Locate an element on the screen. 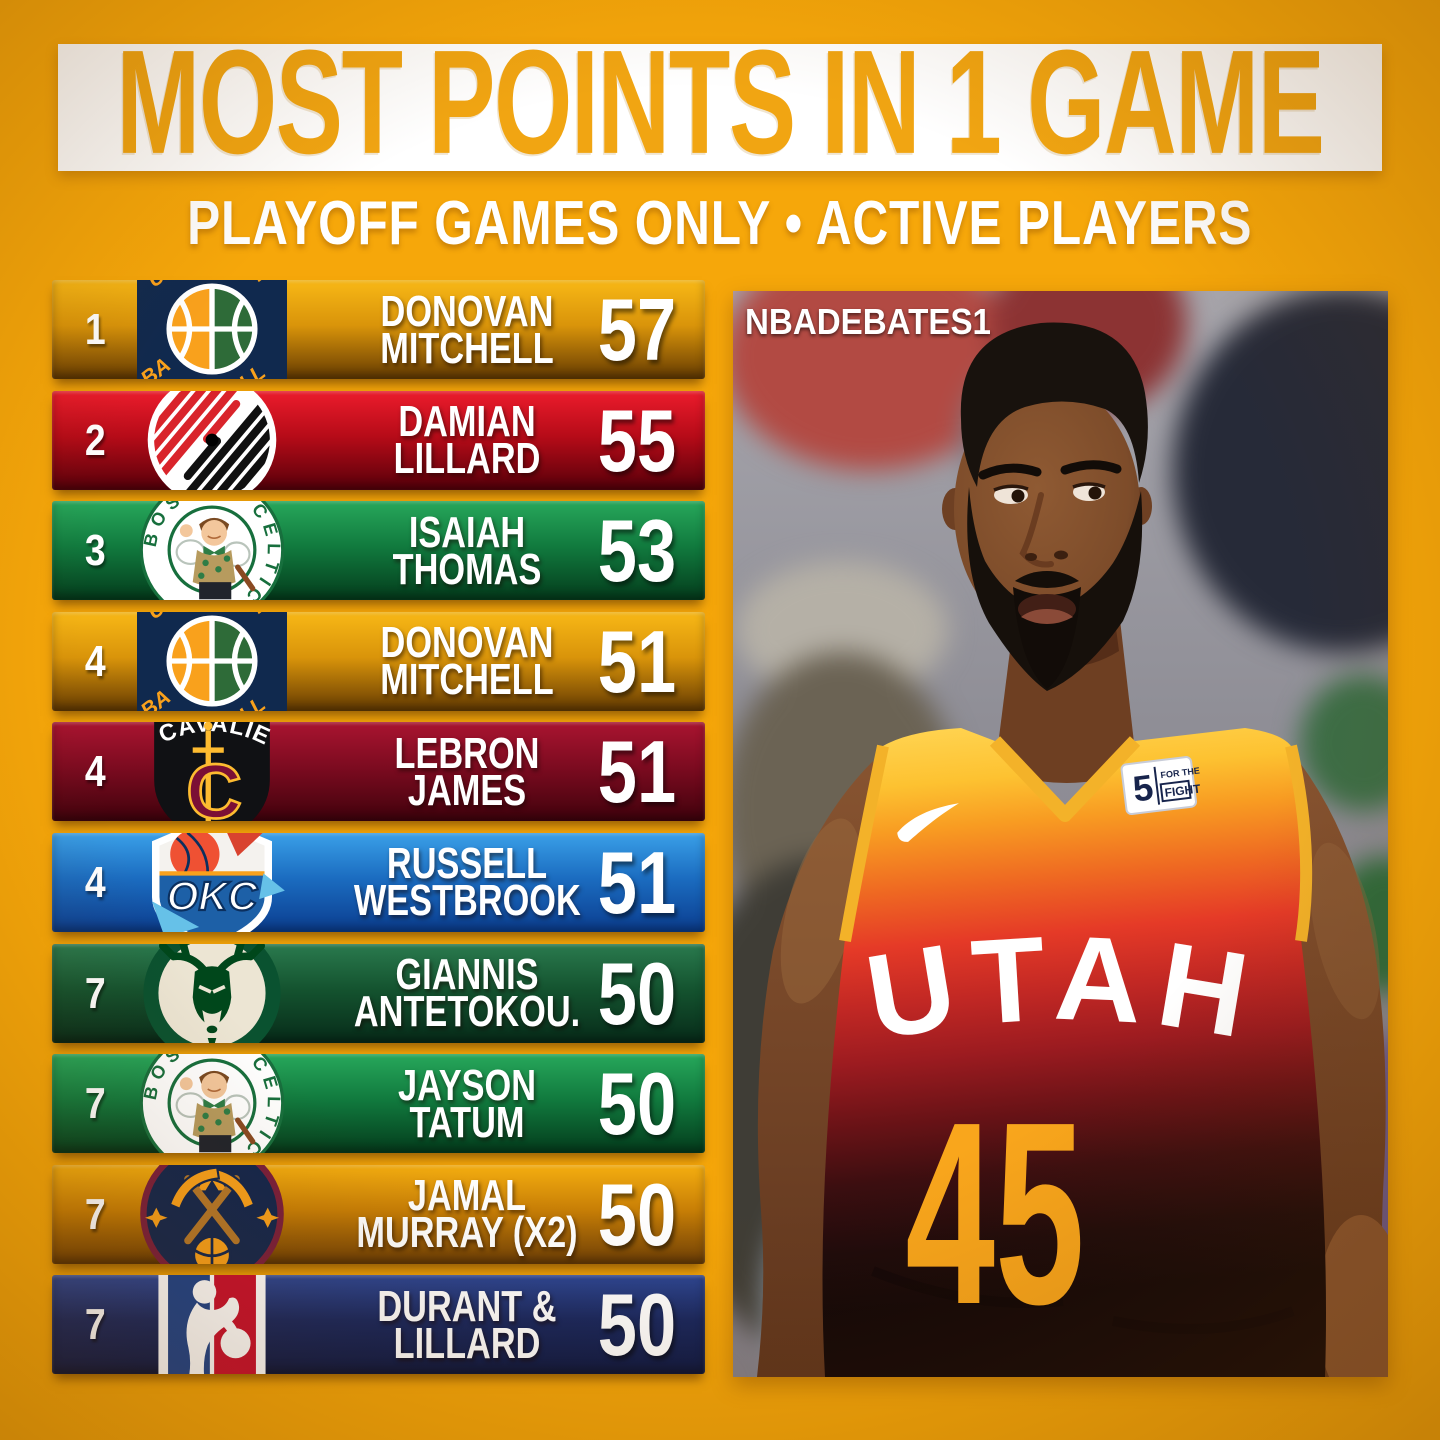  player-name-line1: DURANT & is located at coordinates (467, 1306).